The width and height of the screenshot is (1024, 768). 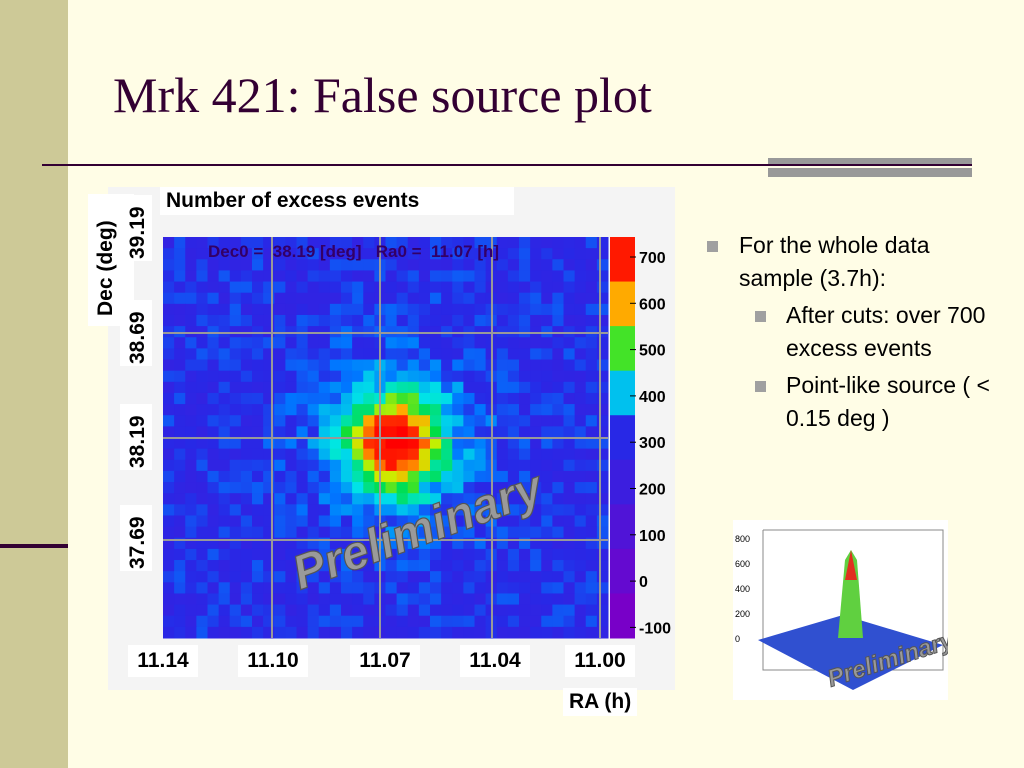 I want to click on sub-bullet: Point-like source ( < 0.15 deg ), so click(x=872, y=402).